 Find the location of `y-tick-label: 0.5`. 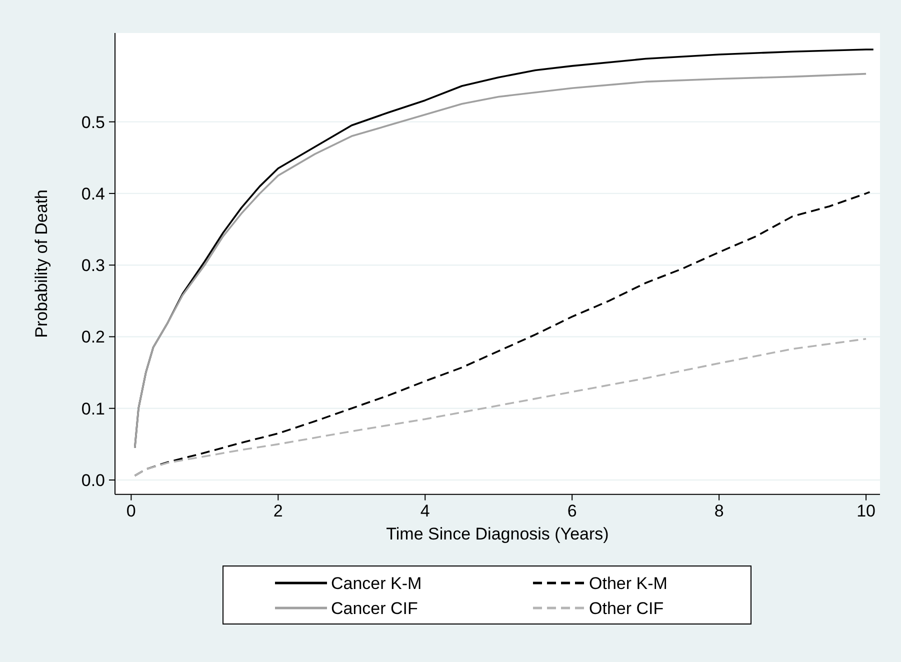

y-tick-label: 0.5 is located at coordinates (93, 122).